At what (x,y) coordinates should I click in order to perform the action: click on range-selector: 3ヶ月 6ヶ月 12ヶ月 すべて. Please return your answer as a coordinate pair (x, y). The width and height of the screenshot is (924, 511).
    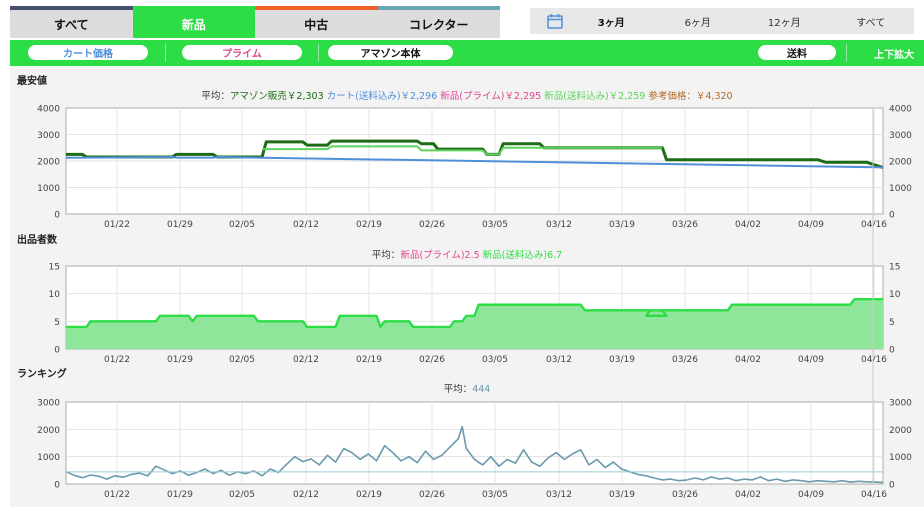
    Looking at the image, I should click on (722, 21).